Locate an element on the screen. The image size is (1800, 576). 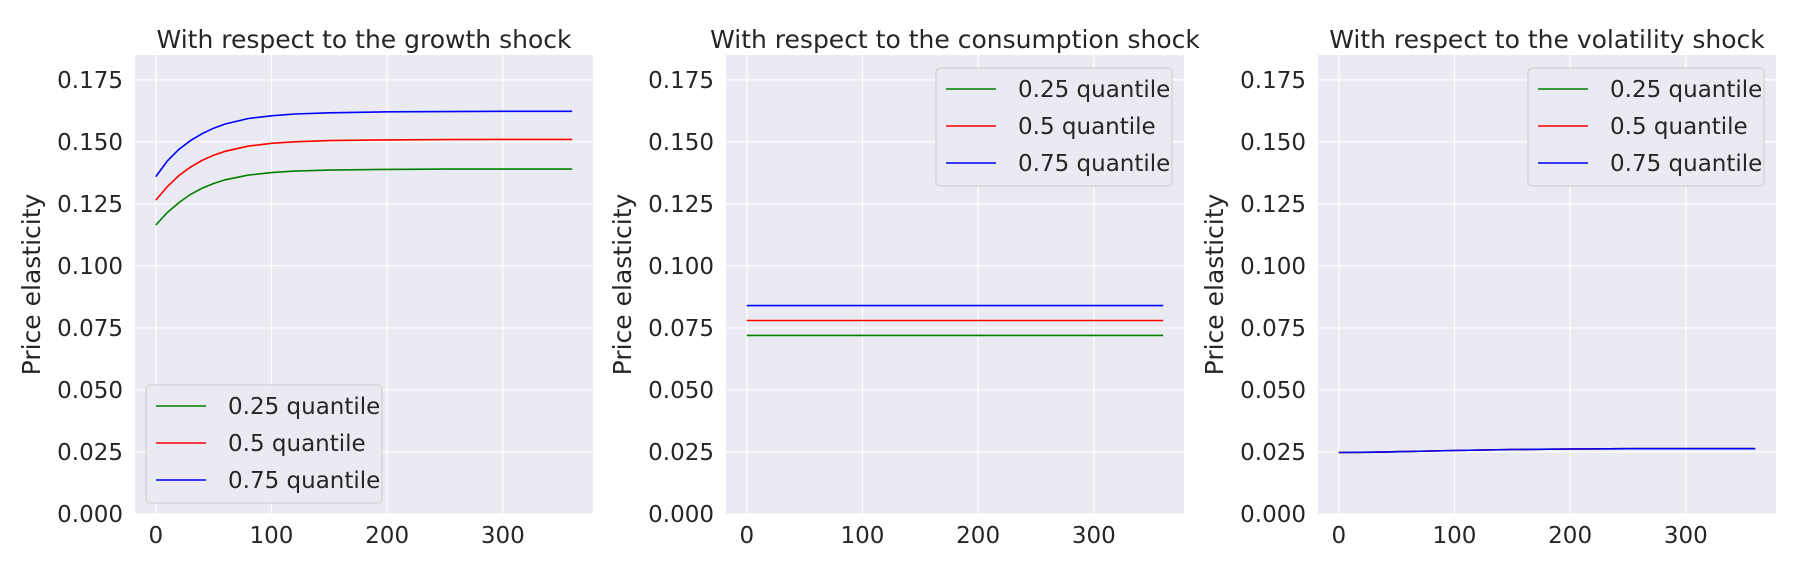
chart-title: With respect to the volatility shock is located at coordinates (1547, 39).